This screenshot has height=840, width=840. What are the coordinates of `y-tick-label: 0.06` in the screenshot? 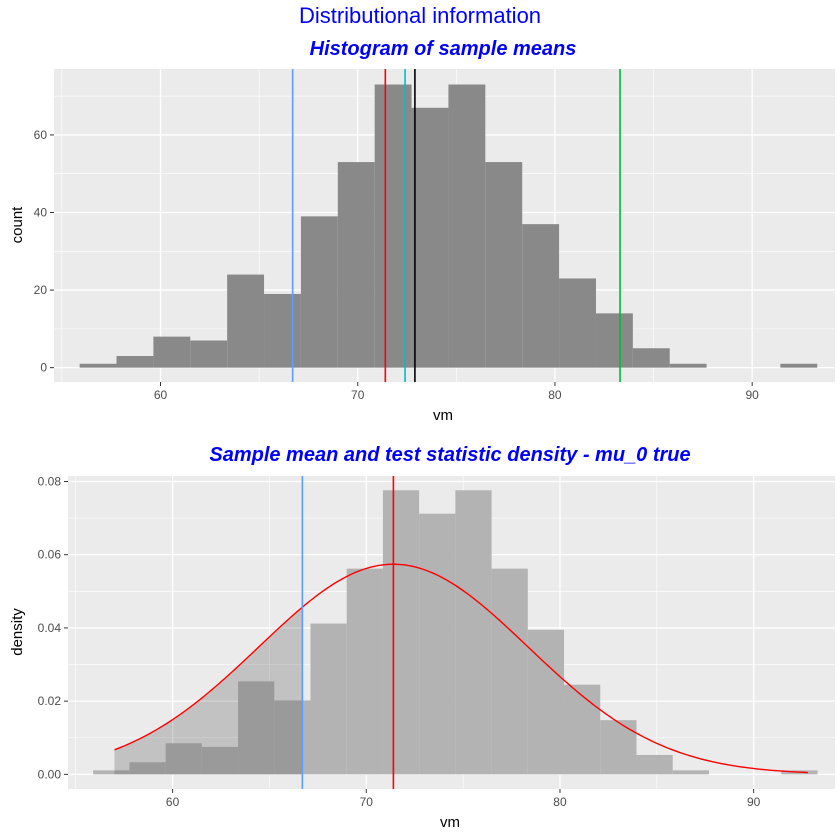 It's located at (50, 555).